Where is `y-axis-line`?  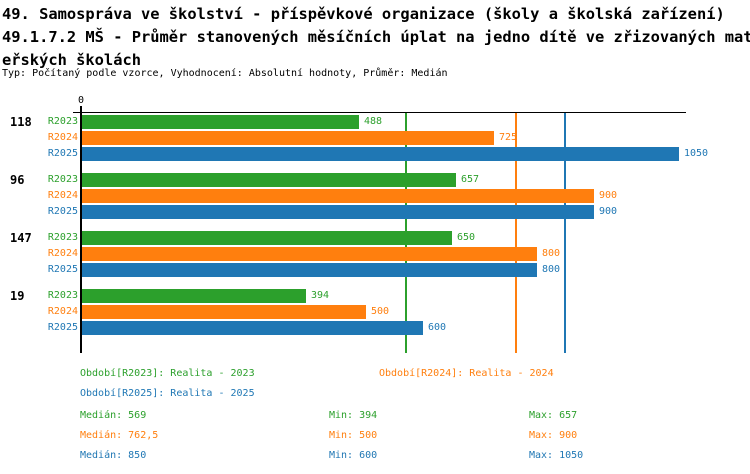 y-axis-line is located at coordinates (81, 229).